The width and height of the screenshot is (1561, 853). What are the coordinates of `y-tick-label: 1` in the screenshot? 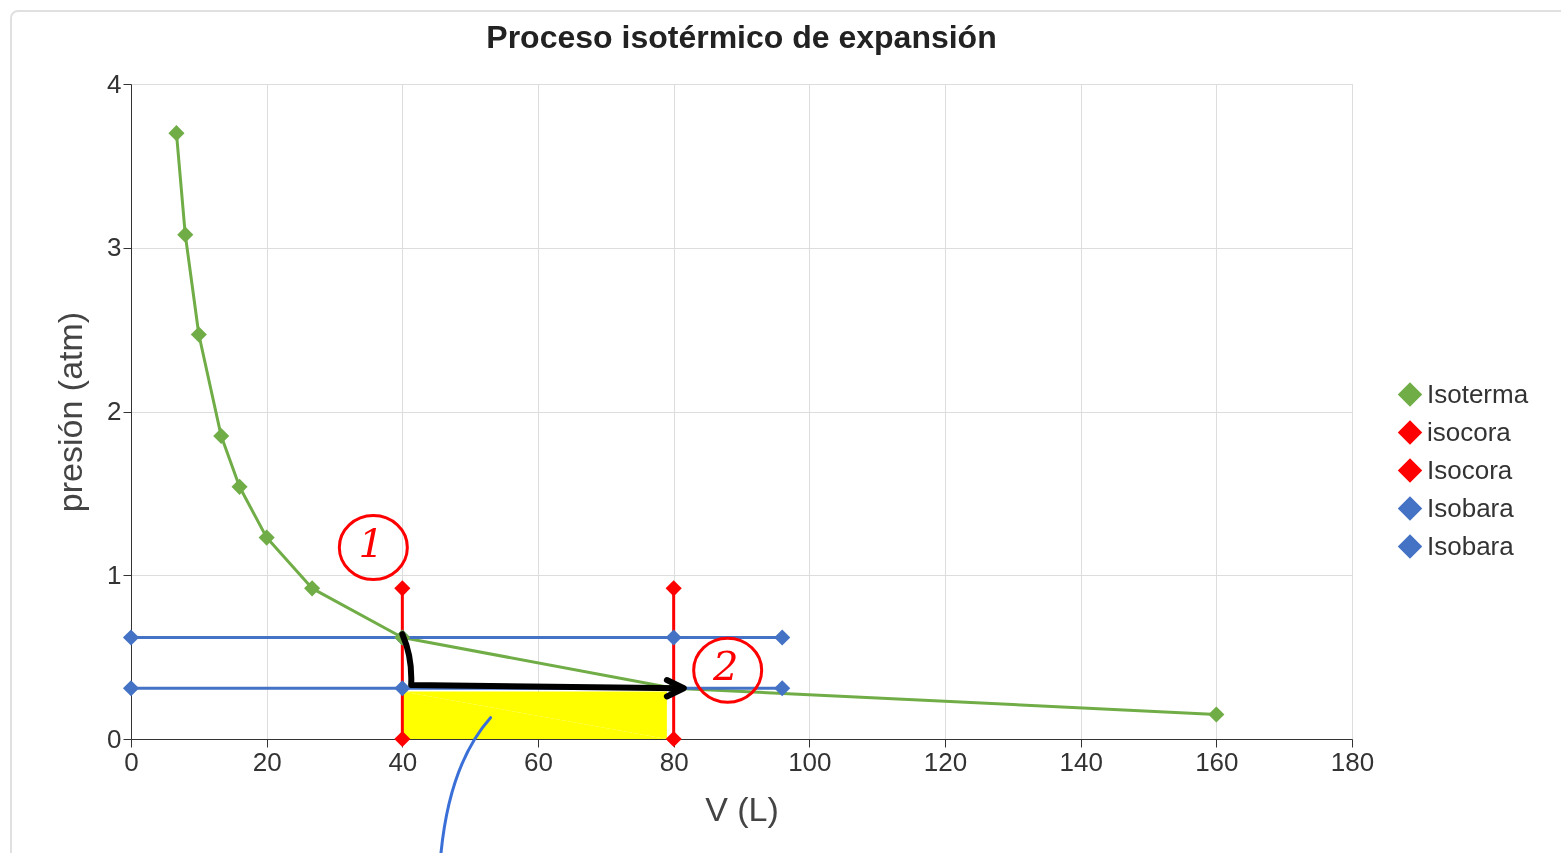 It's located at (114, 574).